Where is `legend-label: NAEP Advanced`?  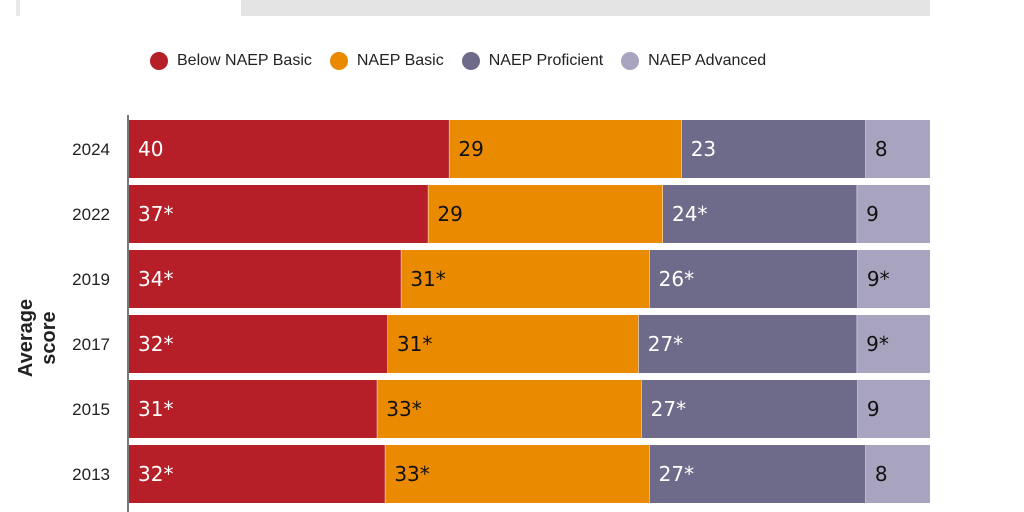
legend-label: NAEP Advanced is located at coordinates (707, 60).